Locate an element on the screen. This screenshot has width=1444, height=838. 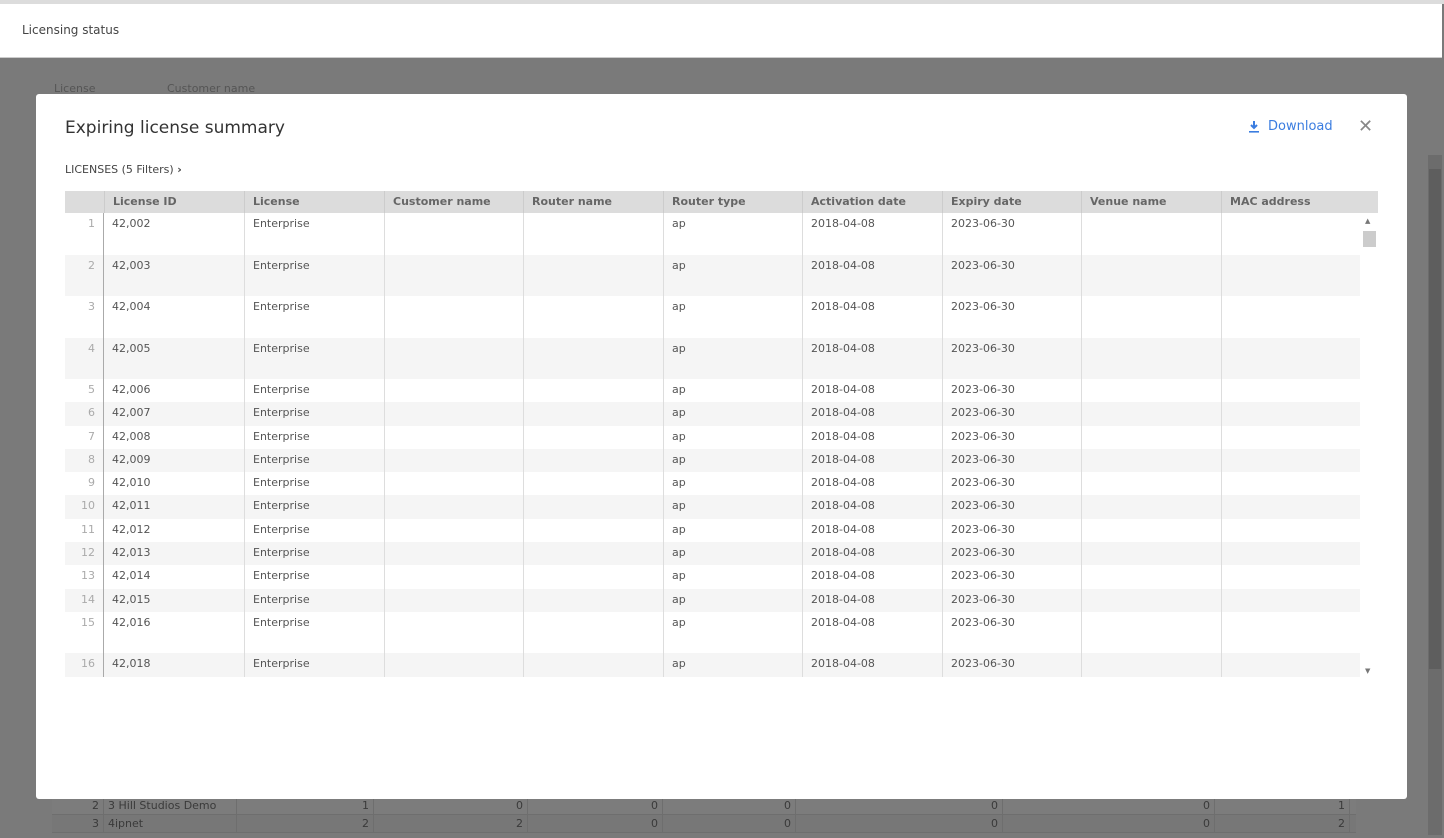
column-header-venue-name: Venue name is located at coordinates (1151, 202).